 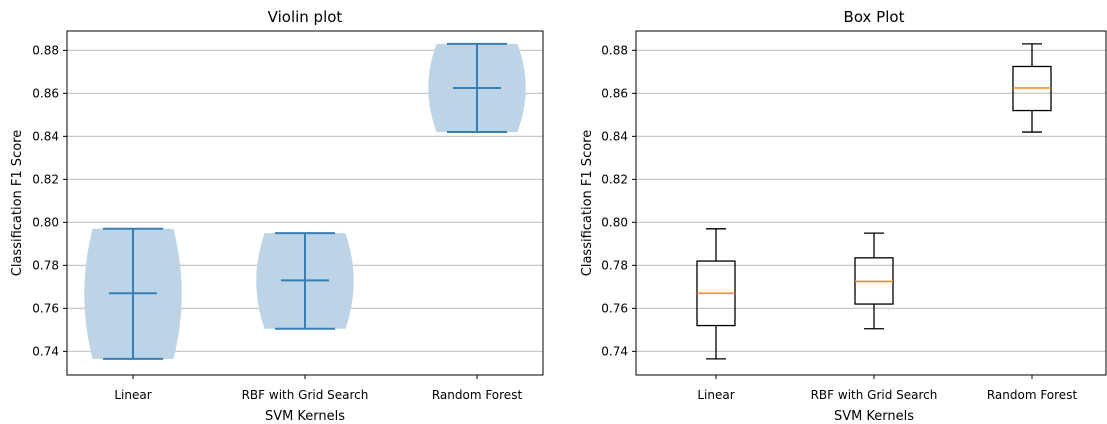 What do you see at coordinates (614, 179) in the screenshot?
I see `box-ytick-label: 0.82` at bounding box center [614, 179].